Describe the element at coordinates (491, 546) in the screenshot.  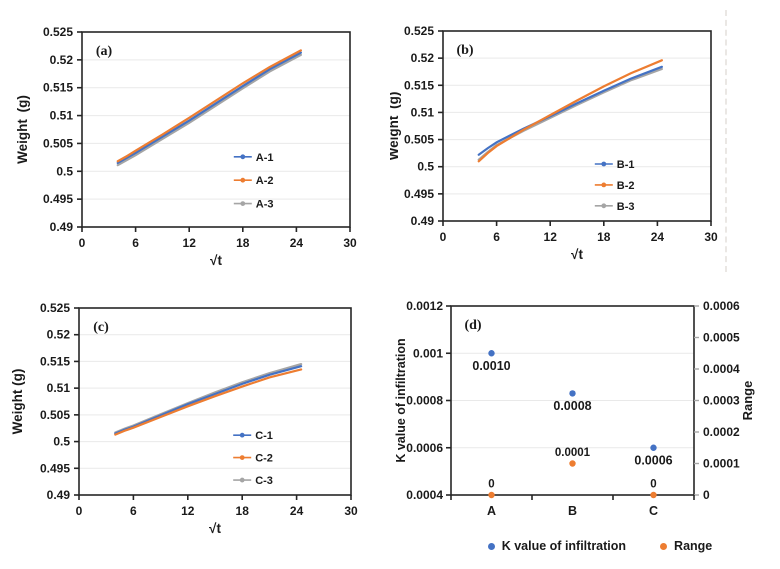
I see `k-value-dot-icon` at that location.